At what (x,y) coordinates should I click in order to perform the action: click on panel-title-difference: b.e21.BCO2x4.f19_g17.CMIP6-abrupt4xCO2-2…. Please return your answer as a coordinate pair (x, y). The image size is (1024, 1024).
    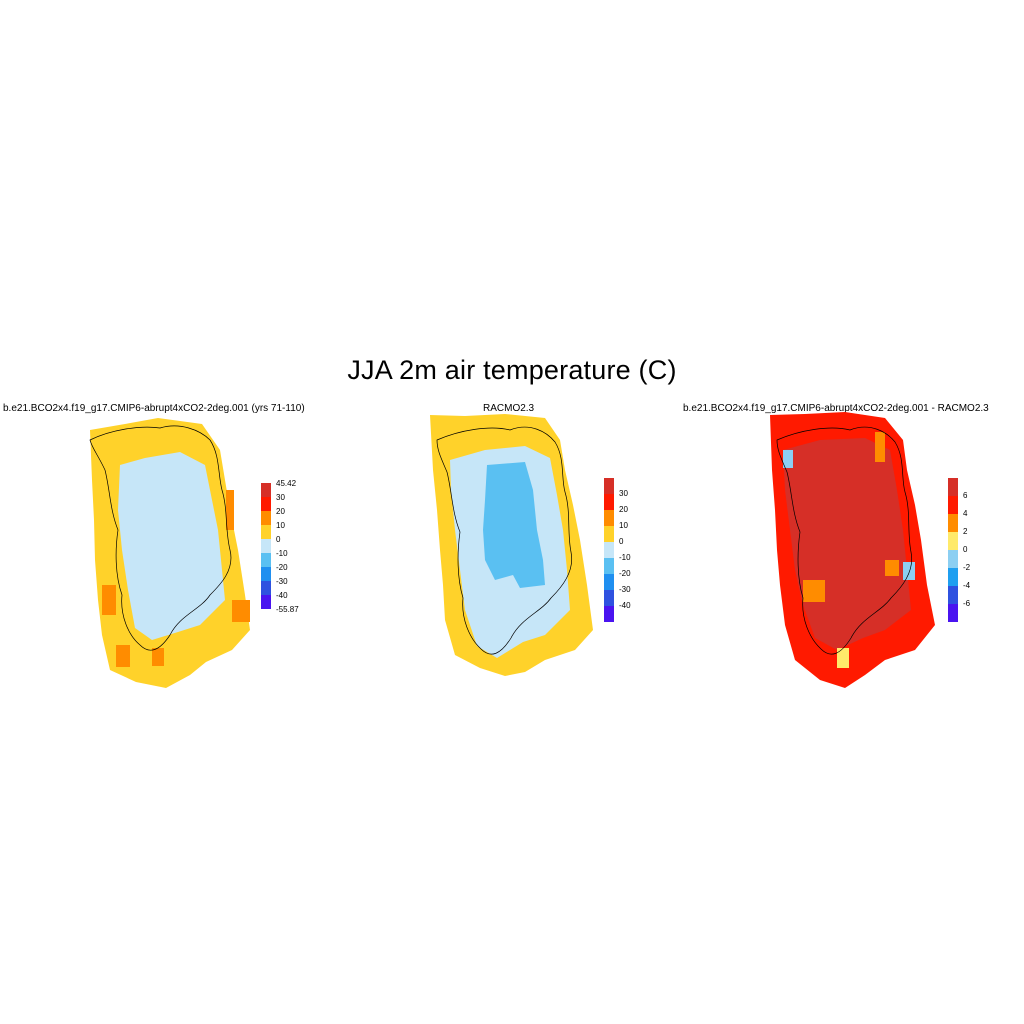
    Looking at the image, I should click on (836, 408).